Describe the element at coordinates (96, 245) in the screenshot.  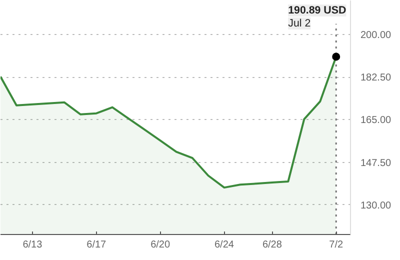
I see `x-tick-label: 6/17` at that location.